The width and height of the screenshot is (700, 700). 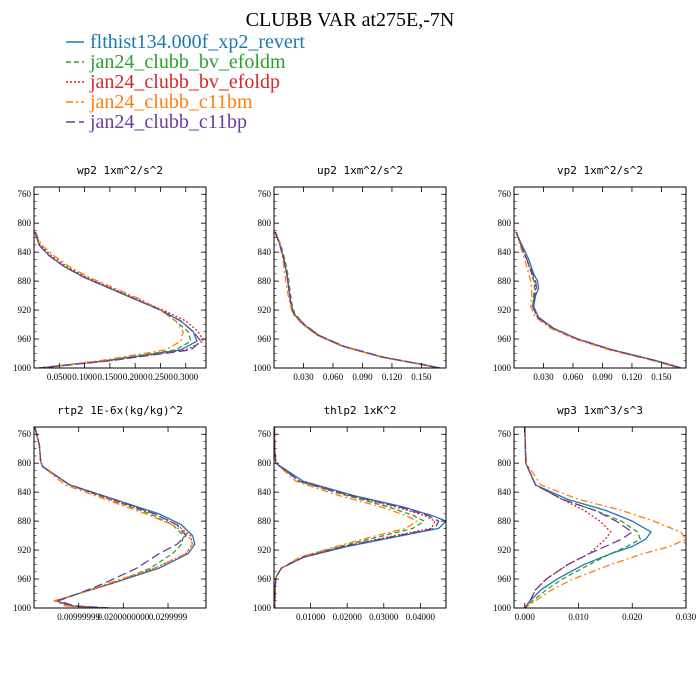 I want to click on panel-title: rtp2 1E-6x(kg/kg)^2, so click(x=120, y=410).